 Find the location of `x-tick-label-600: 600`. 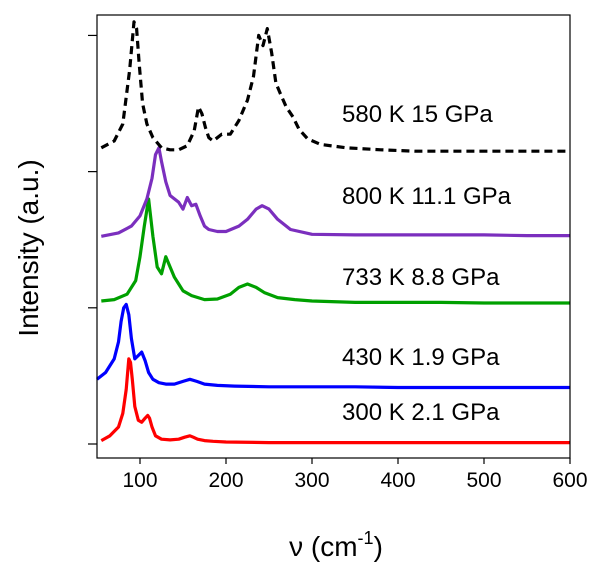

x-tick-label-600: 600 is located at coordinates (569, 480).